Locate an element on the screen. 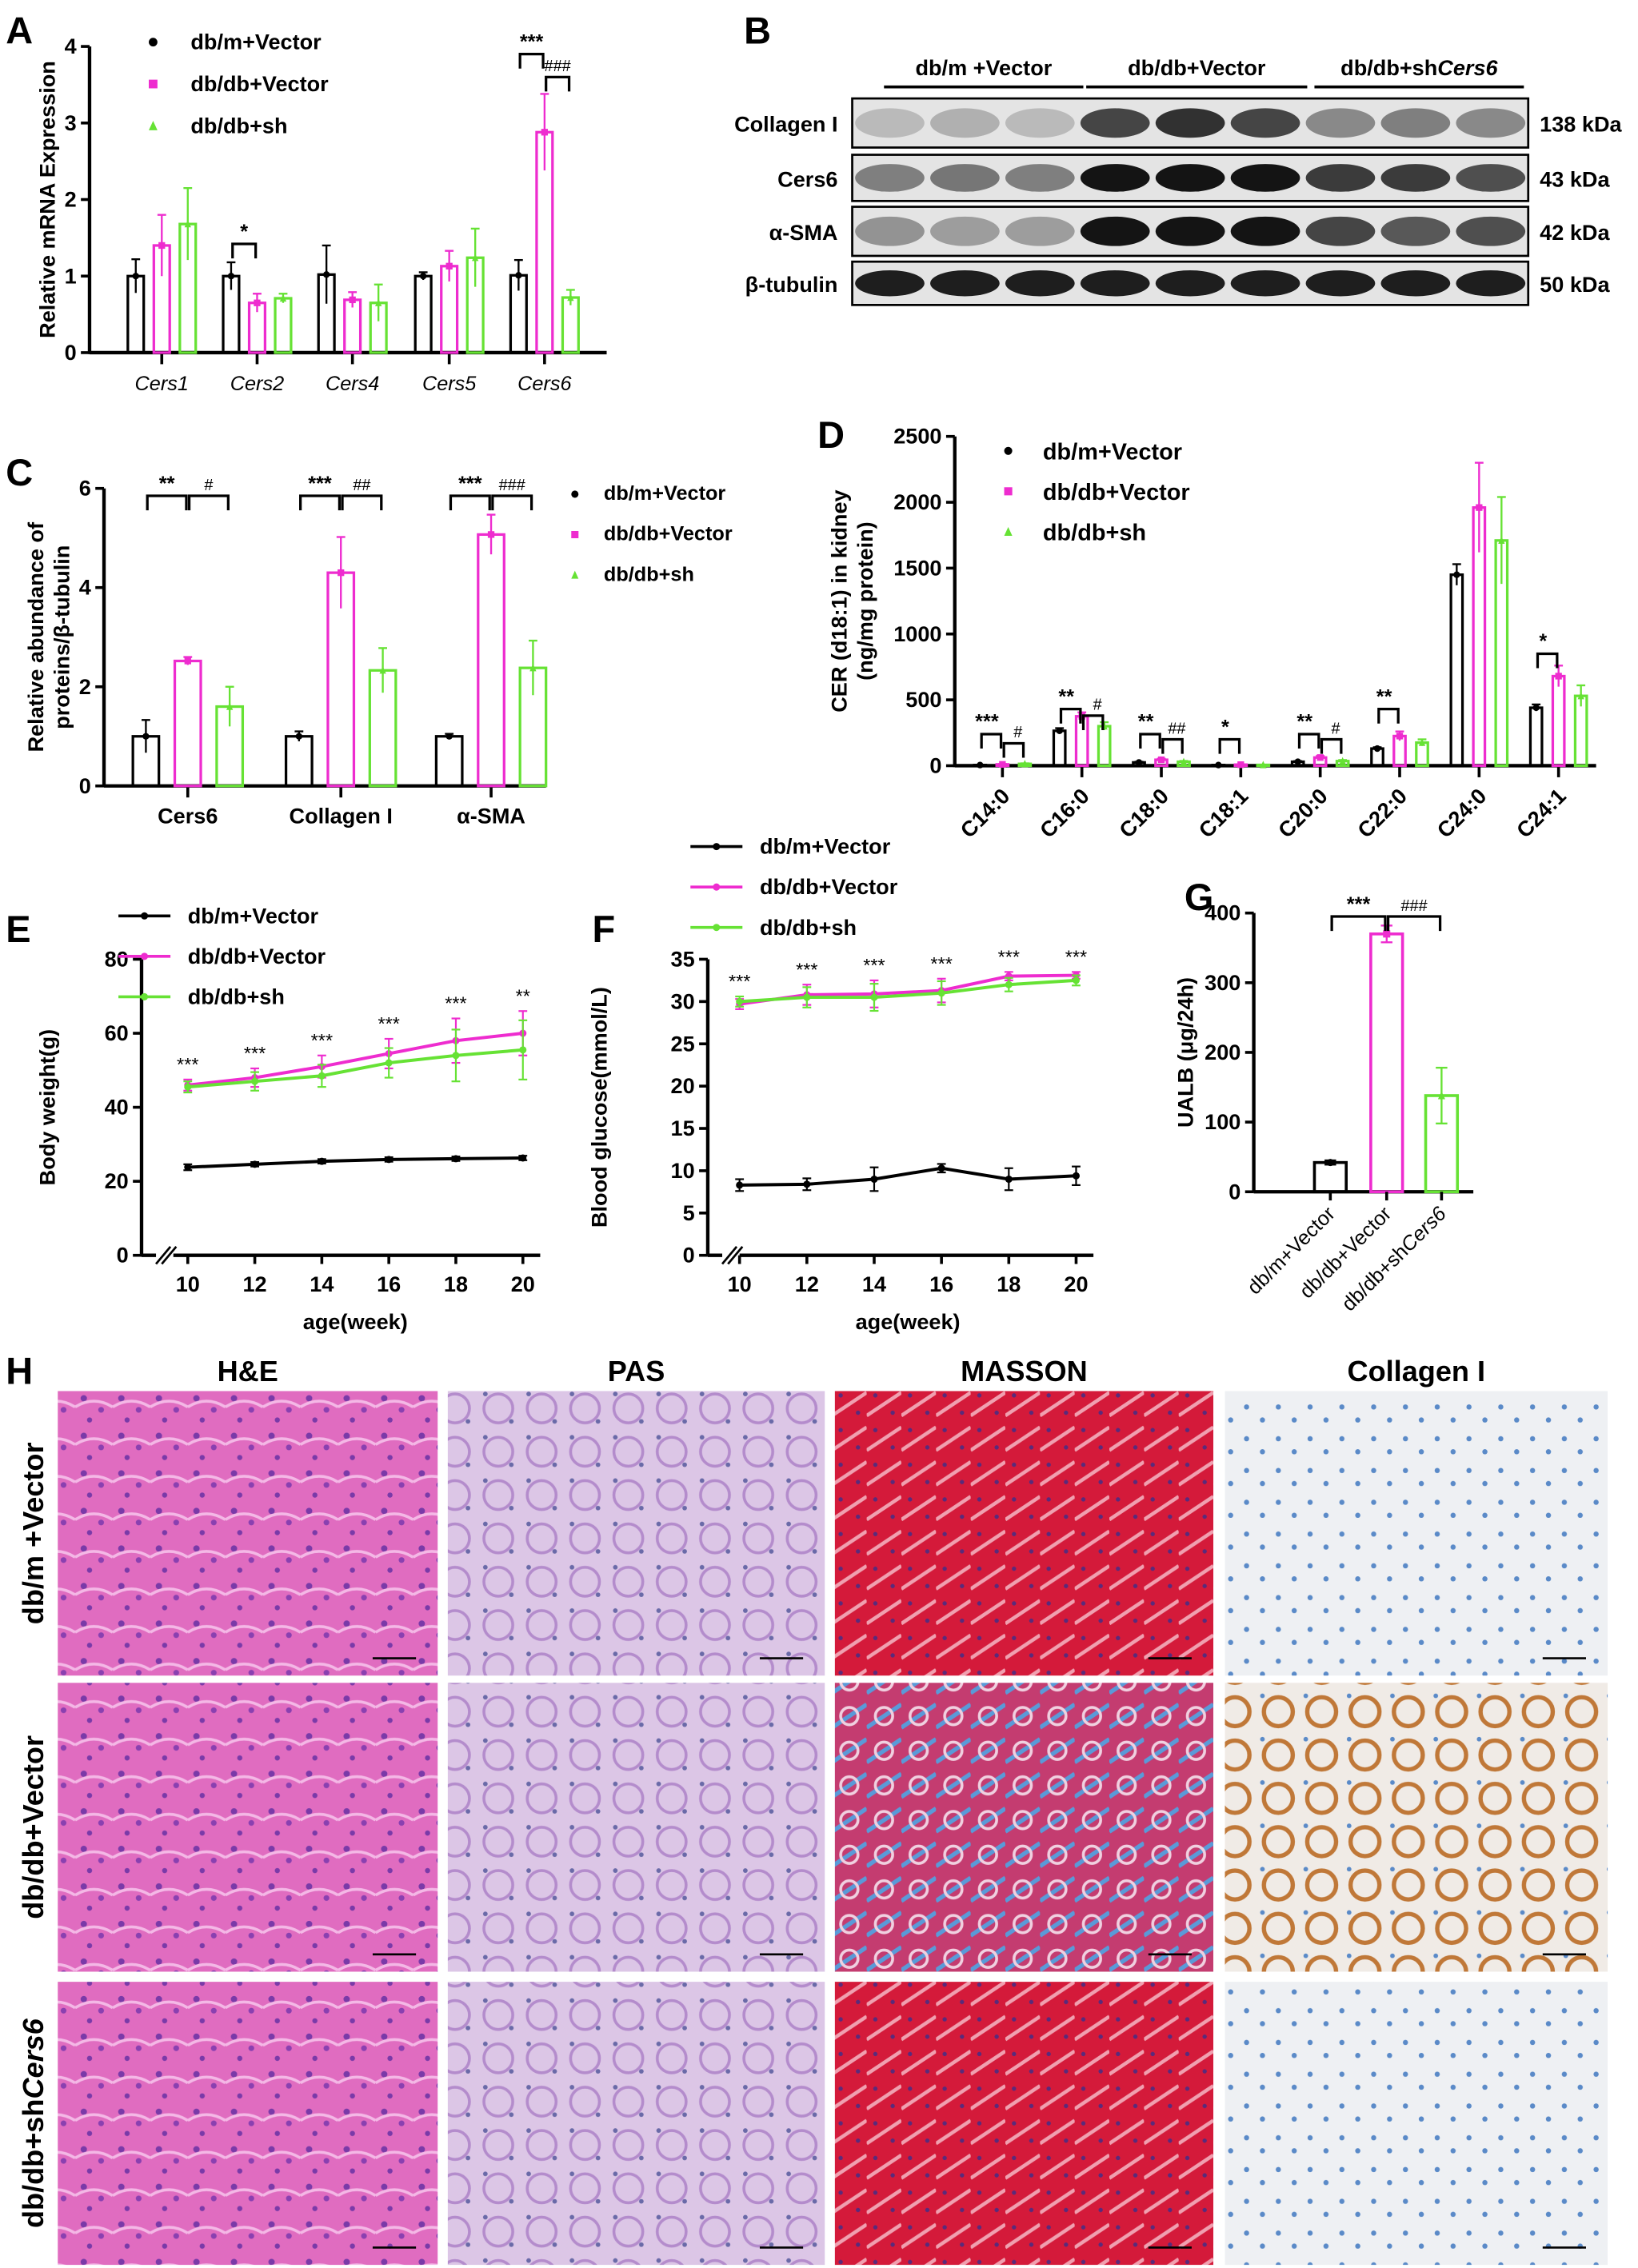  label-text: db/m +Vector is located at coordinates (983, 67).